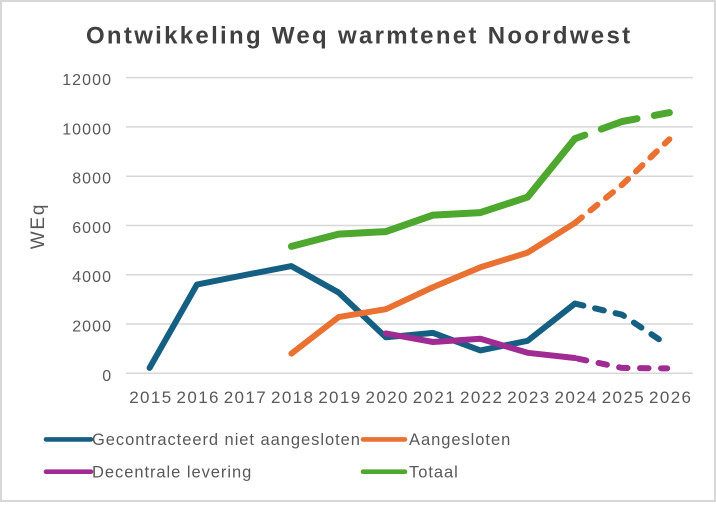  What do you see at coordinates (92, 179) in the screenshot?
I see `svg-text: 8000` at bounding box center [92, 179].